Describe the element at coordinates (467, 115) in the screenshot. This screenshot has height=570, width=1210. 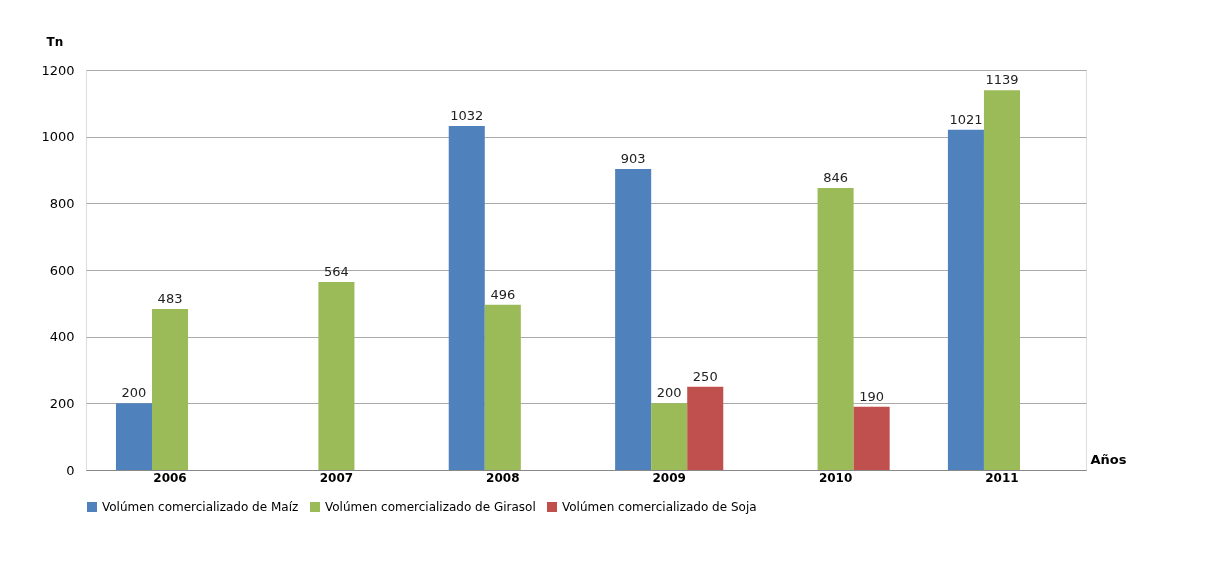
I see `data-label: 1032` at that location.